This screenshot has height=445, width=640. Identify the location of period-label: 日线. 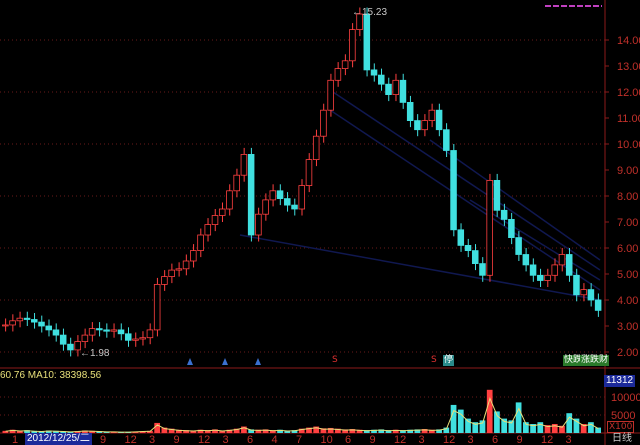
(622, 438).